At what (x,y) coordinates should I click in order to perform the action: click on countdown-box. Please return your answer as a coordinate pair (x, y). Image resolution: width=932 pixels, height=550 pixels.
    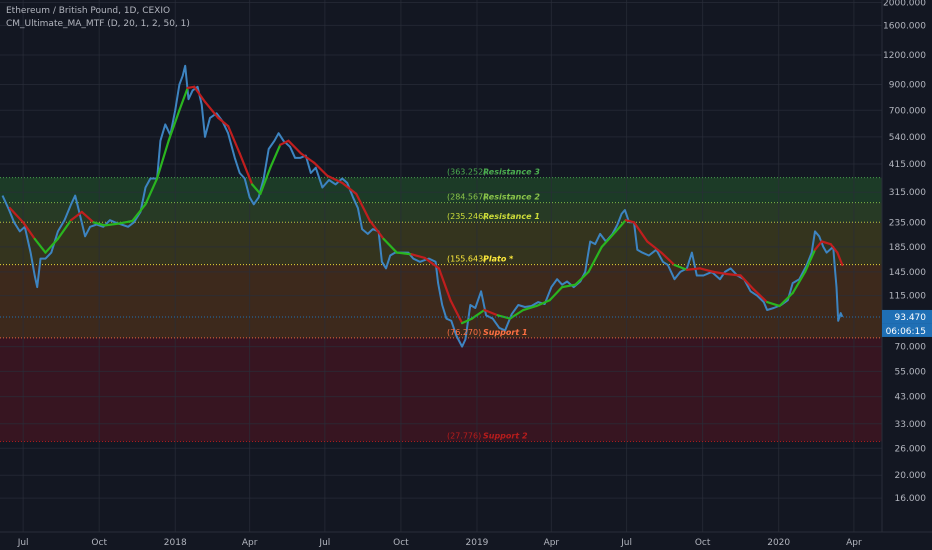
    Looking at the image, I should click on (907, 330).